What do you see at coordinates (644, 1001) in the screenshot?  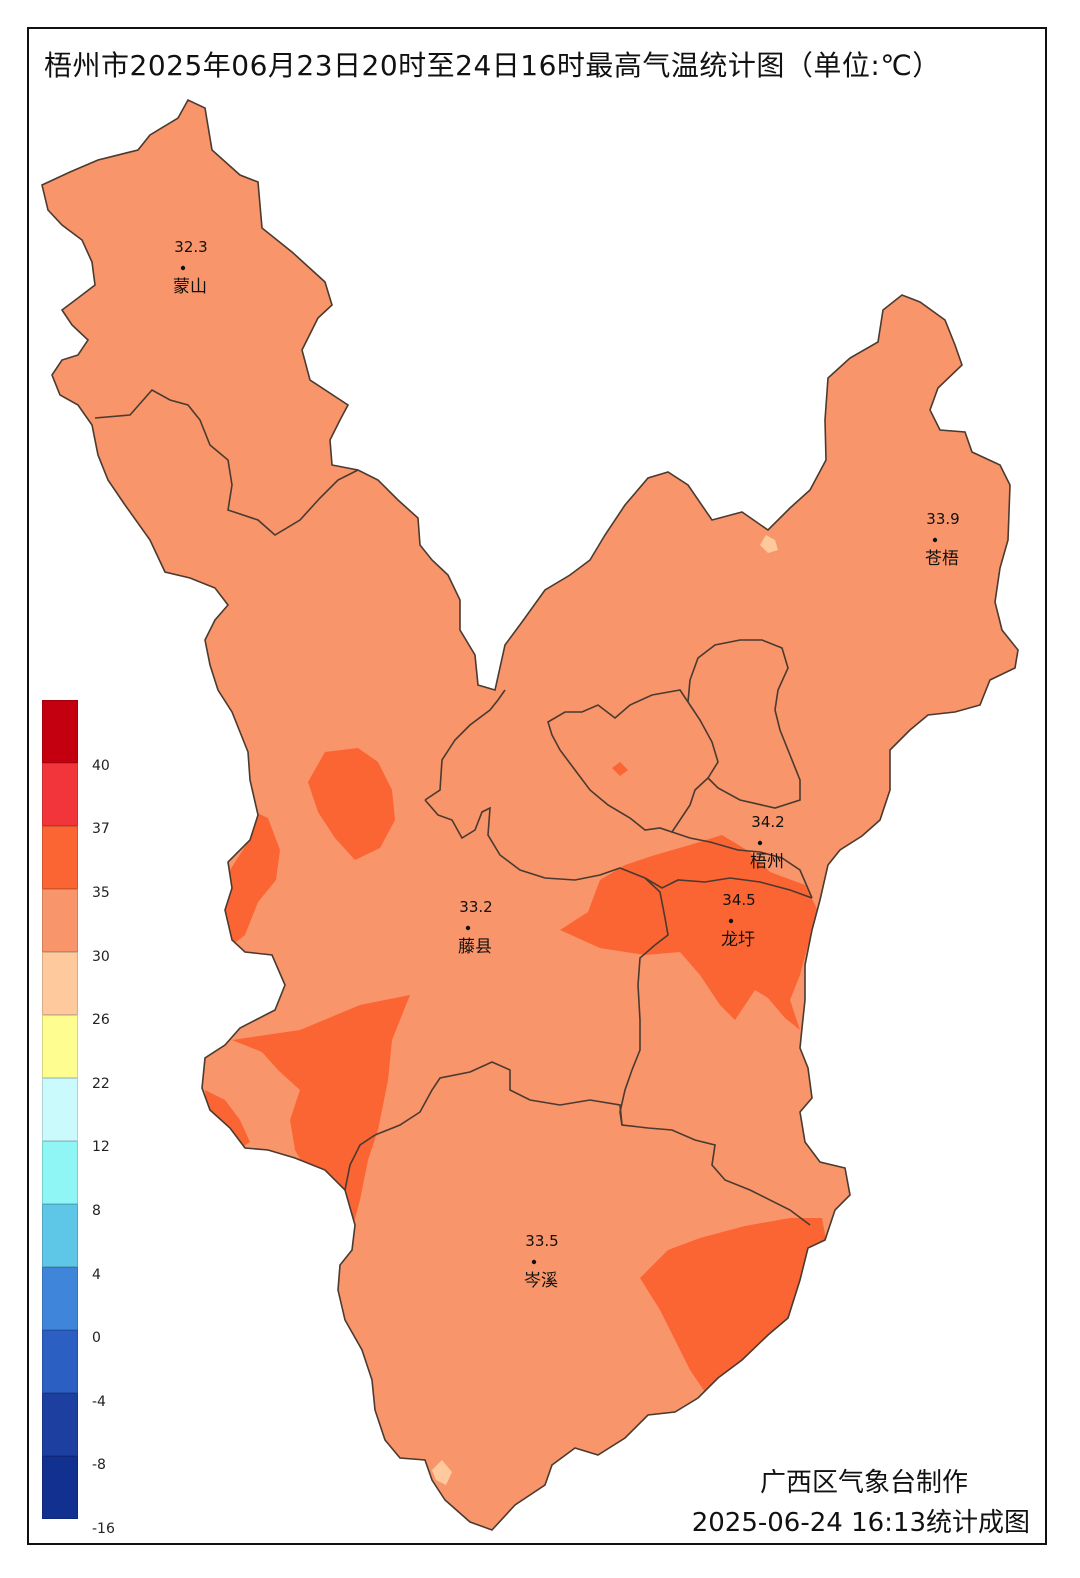 I see `border-teng-longxu` at bounding box center [644, 1001].